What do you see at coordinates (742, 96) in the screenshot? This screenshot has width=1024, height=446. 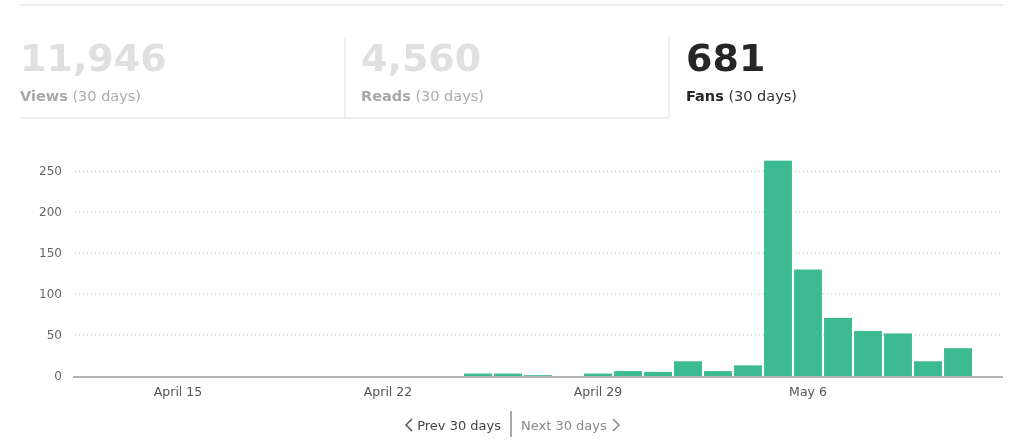 I see `text: Fans (30 days)` at bounding box center [742, 96].